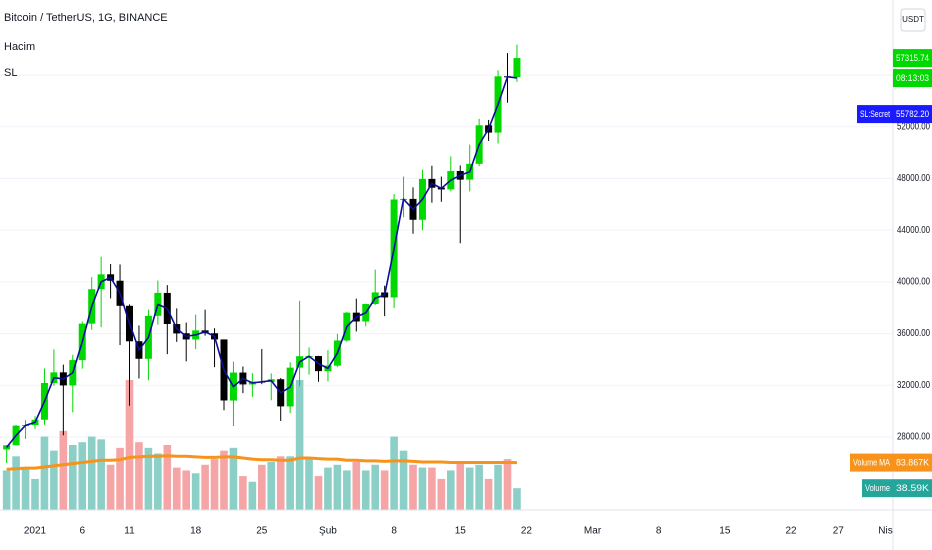 The image size is (932, 550). I want to click on sl-value-label: 55782.20, so click(912, 114).